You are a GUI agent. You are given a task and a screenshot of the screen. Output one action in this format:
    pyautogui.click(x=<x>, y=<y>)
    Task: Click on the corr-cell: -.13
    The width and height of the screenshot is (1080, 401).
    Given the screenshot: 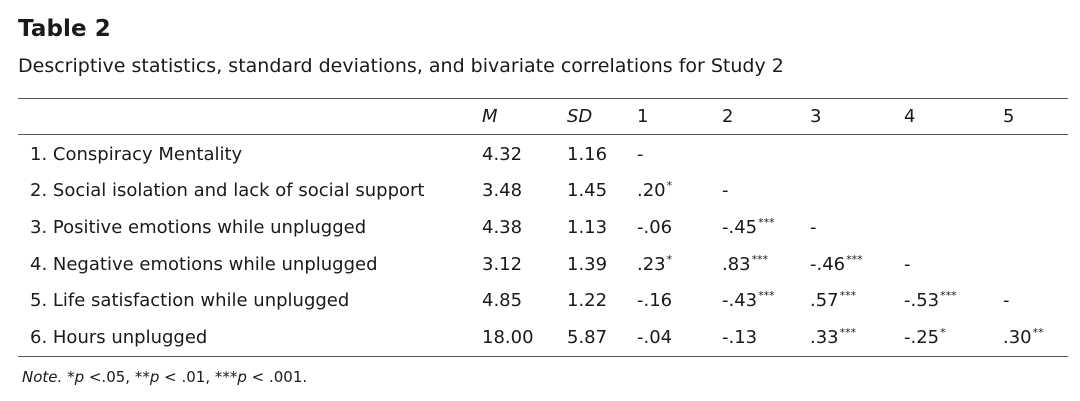 What is the action you would take?
    pyautogui.click(x=740, y=337)
    